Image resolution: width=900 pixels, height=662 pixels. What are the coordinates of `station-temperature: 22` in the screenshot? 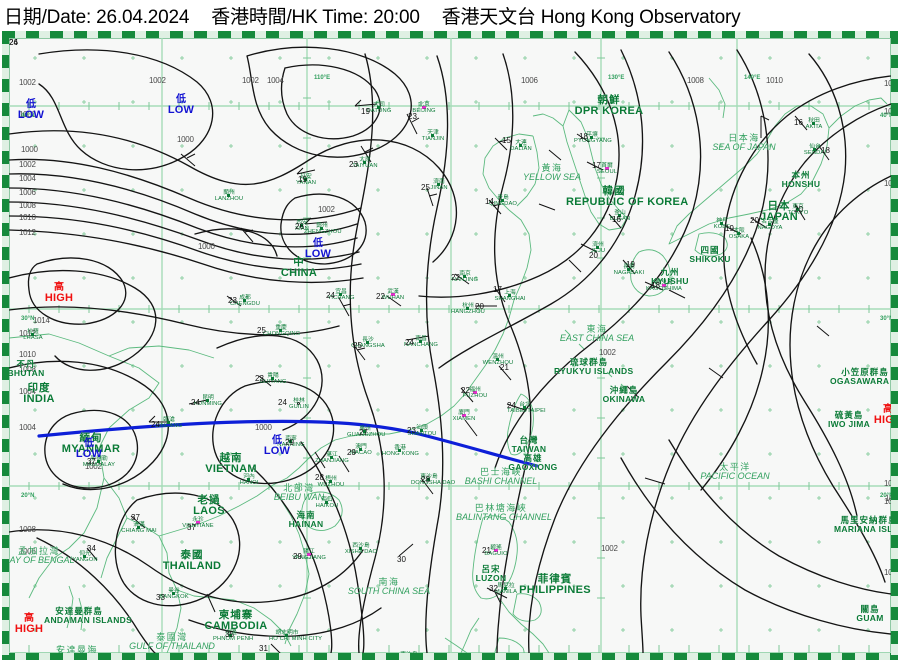 It's located at (465, 390).